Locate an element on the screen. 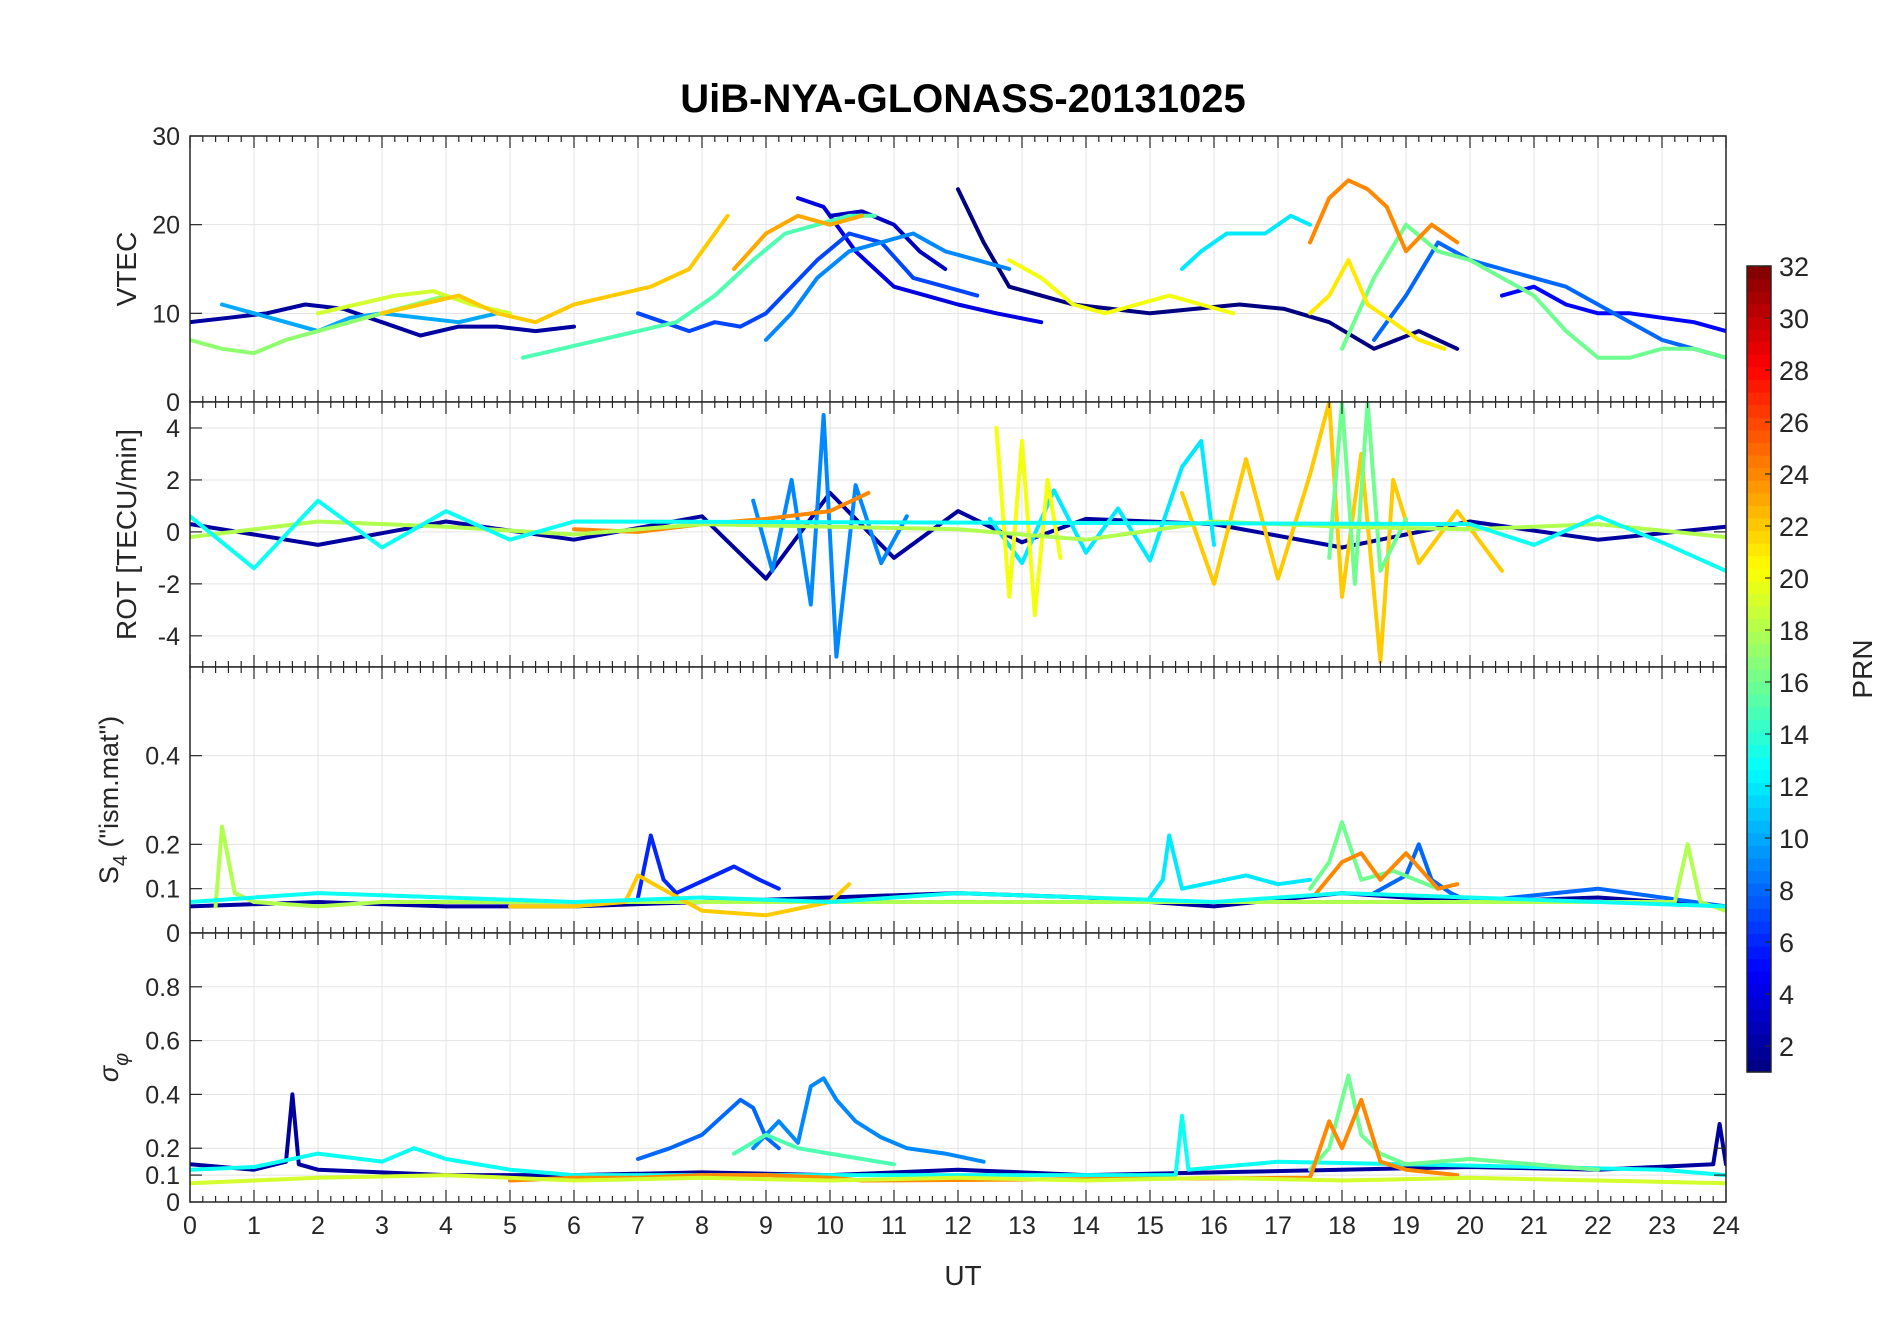 The width and height of the screenshot is (1902, 1330). y-axis-label-rot: ROT [TECU/min] is located at coordinates (126, 534).